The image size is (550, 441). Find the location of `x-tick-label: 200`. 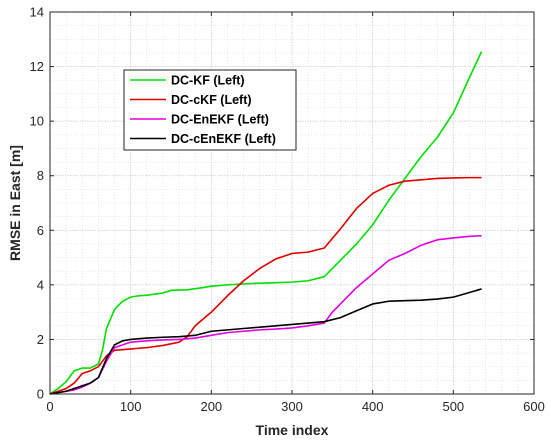

x-tick-label: 200 is located at coordinates (211, 406).